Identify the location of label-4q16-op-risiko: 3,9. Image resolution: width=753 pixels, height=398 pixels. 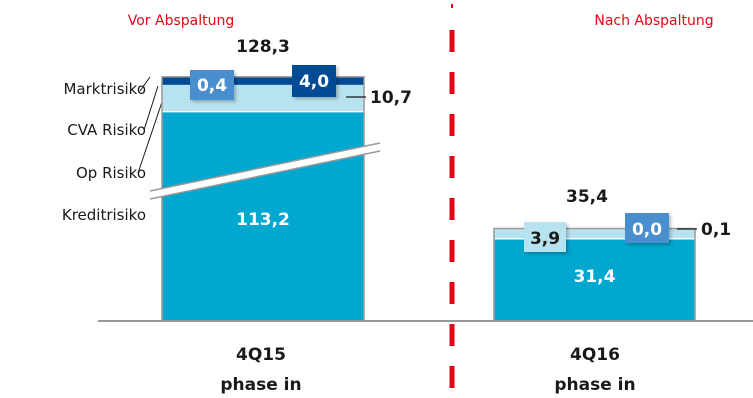
(545, 239).